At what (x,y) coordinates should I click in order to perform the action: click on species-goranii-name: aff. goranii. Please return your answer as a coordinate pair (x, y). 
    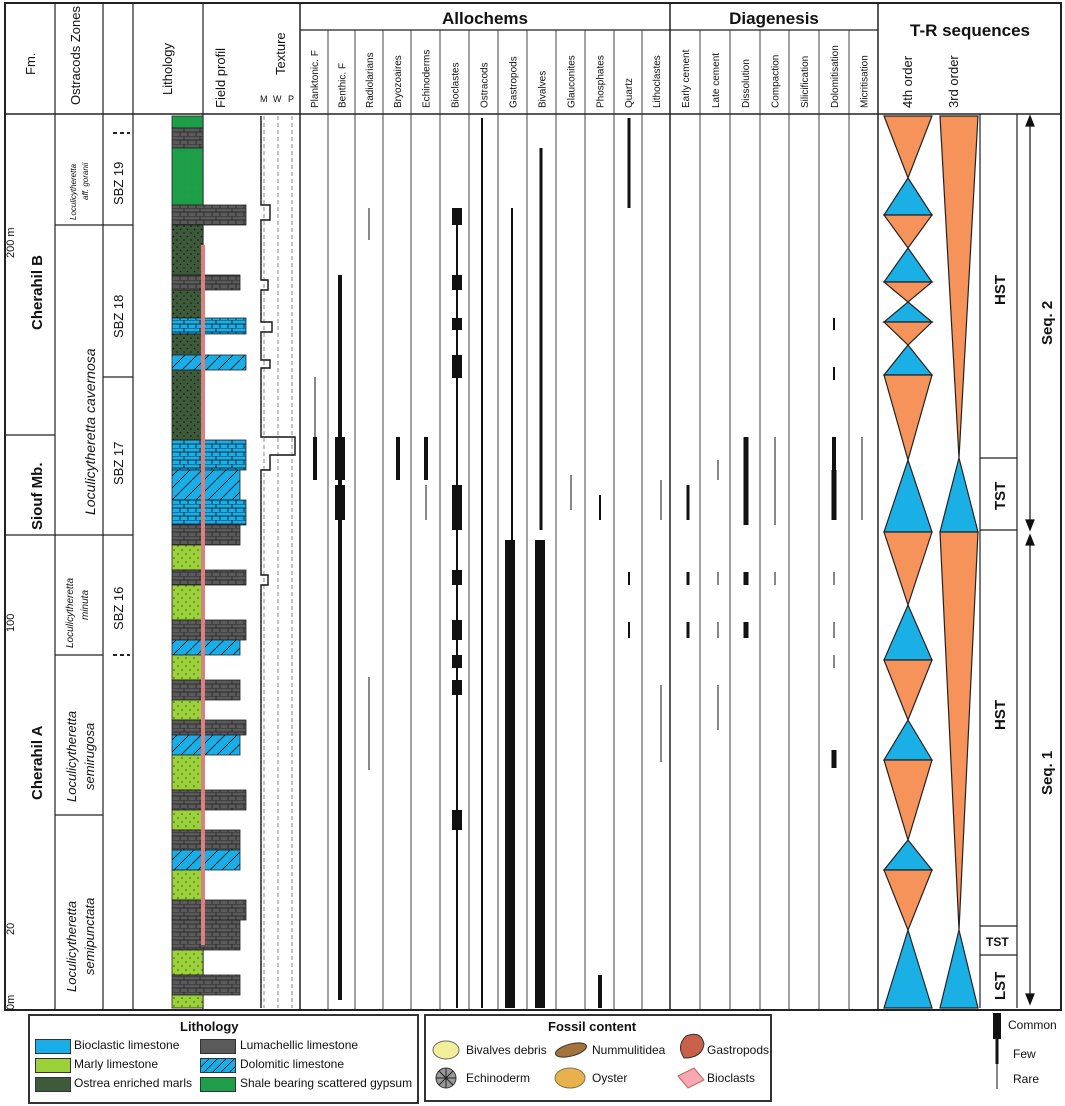
    Looking at the image, I should click on (85, 181).